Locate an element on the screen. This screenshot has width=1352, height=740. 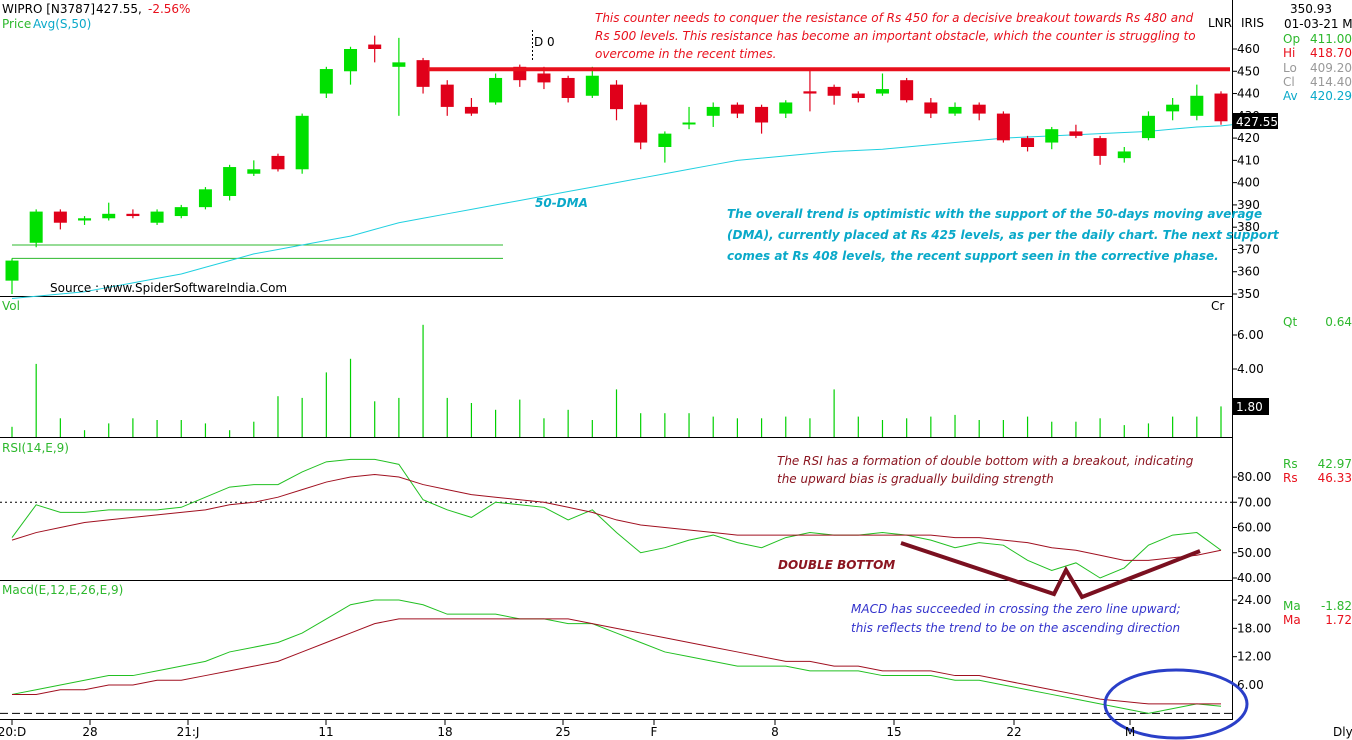
last-price: 427.55, is located at coordinates (119, 9).